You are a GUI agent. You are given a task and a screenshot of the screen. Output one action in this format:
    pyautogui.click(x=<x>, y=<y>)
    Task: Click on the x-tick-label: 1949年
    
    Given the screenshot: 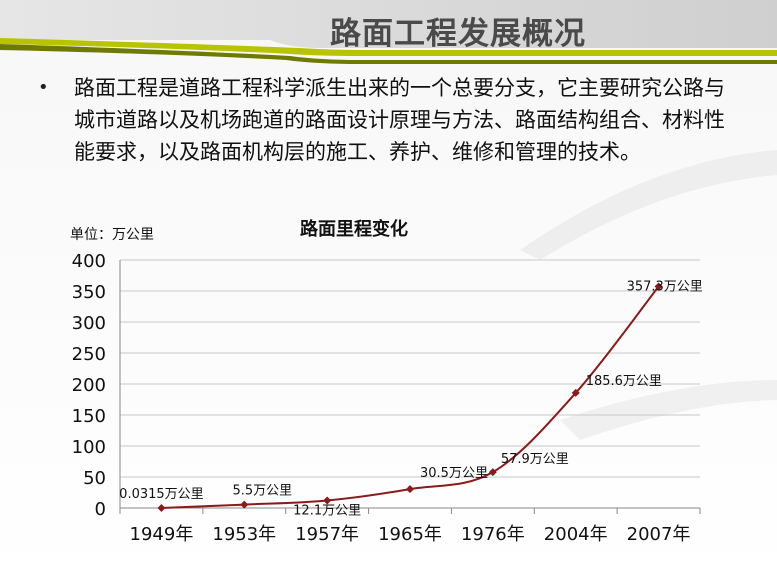 What is the action you would take?
    pyautogui.click(x=162, y=534)
    